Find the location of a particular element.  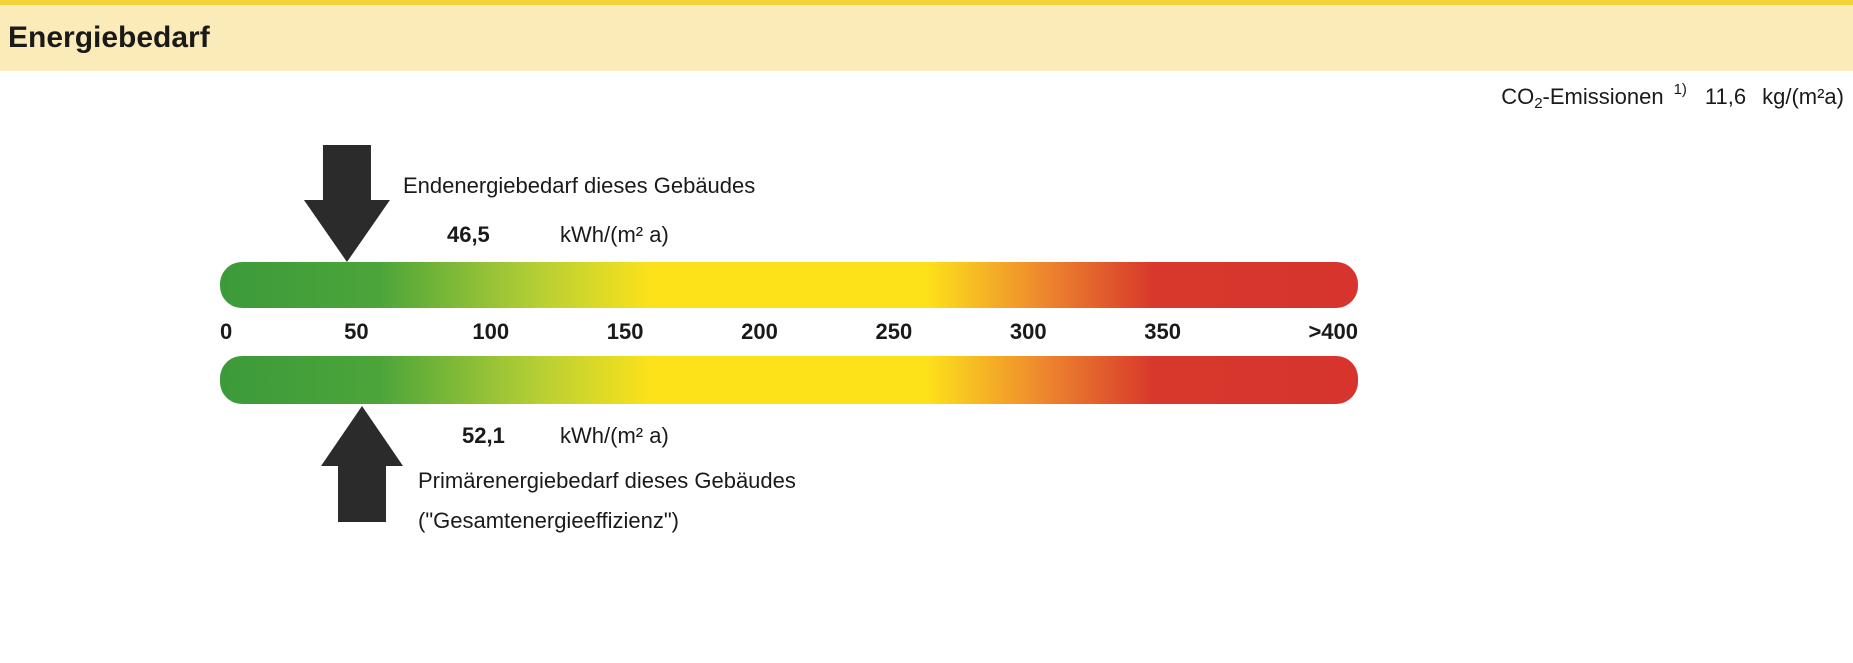

scale-bar-top is located at coordinates (789, 285).